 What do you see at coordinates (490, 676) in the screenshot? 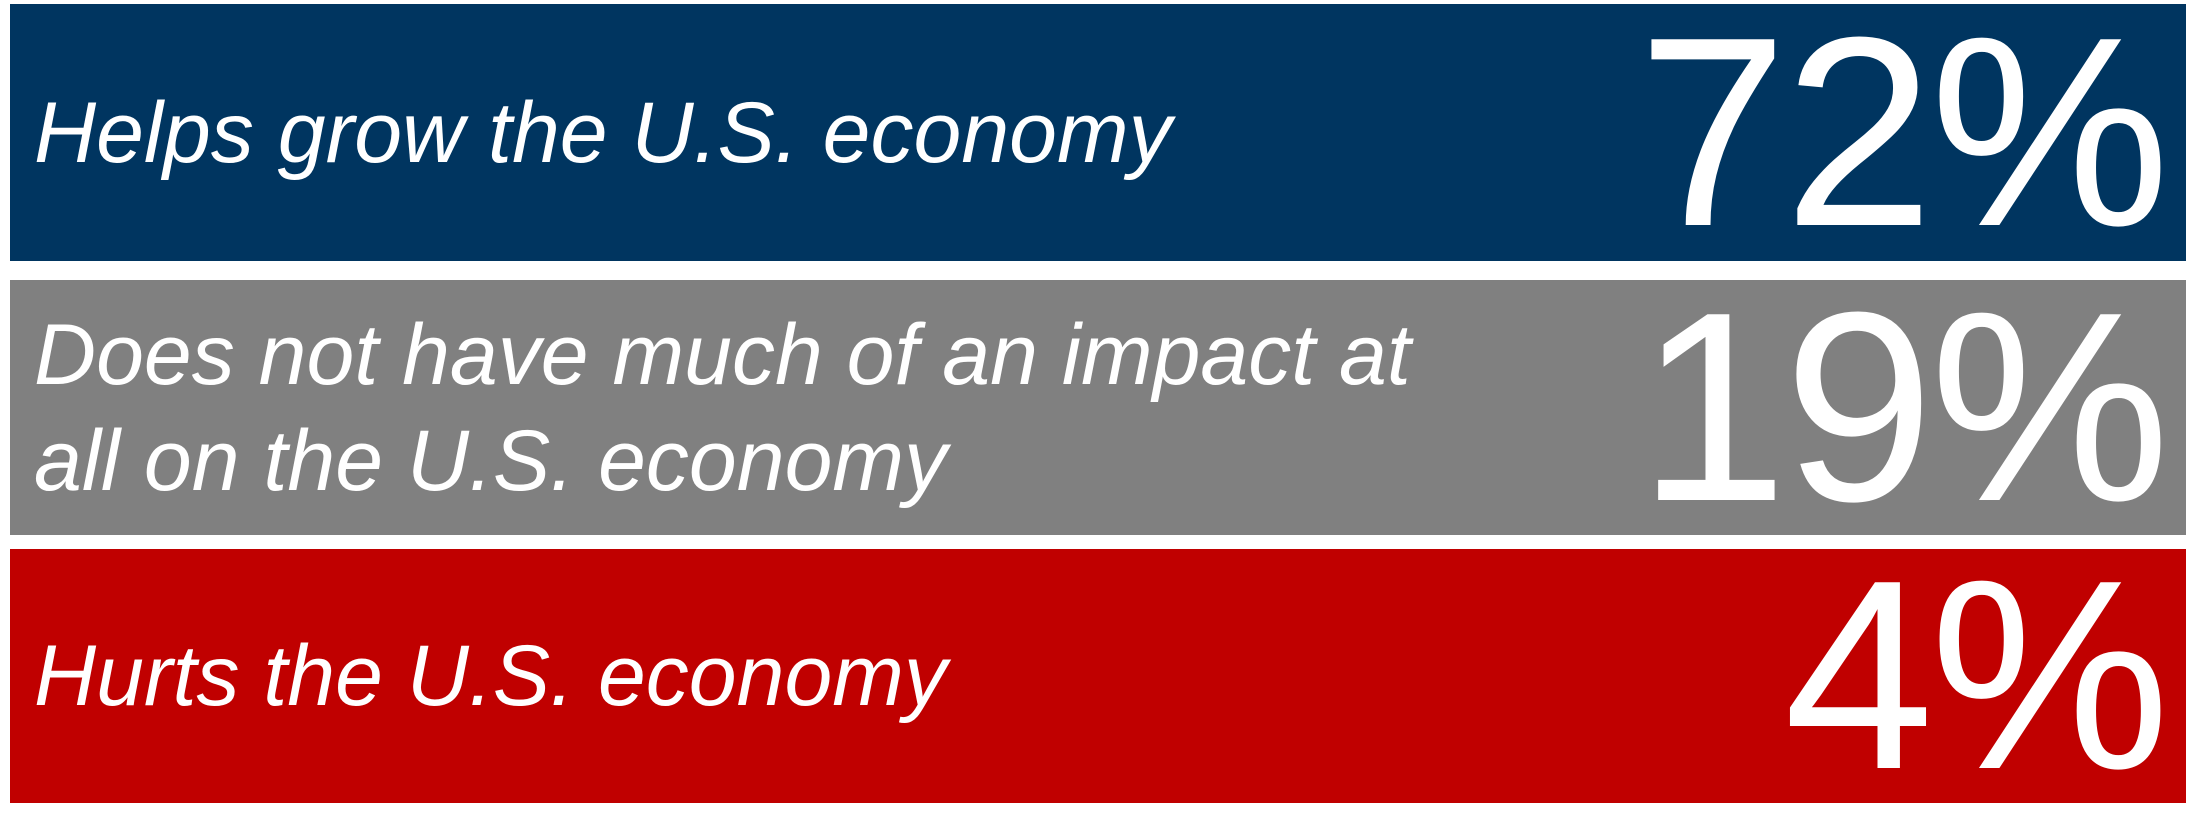
I see `row-label: Hurts the U.S. economy` at bounding box center [490, 676].